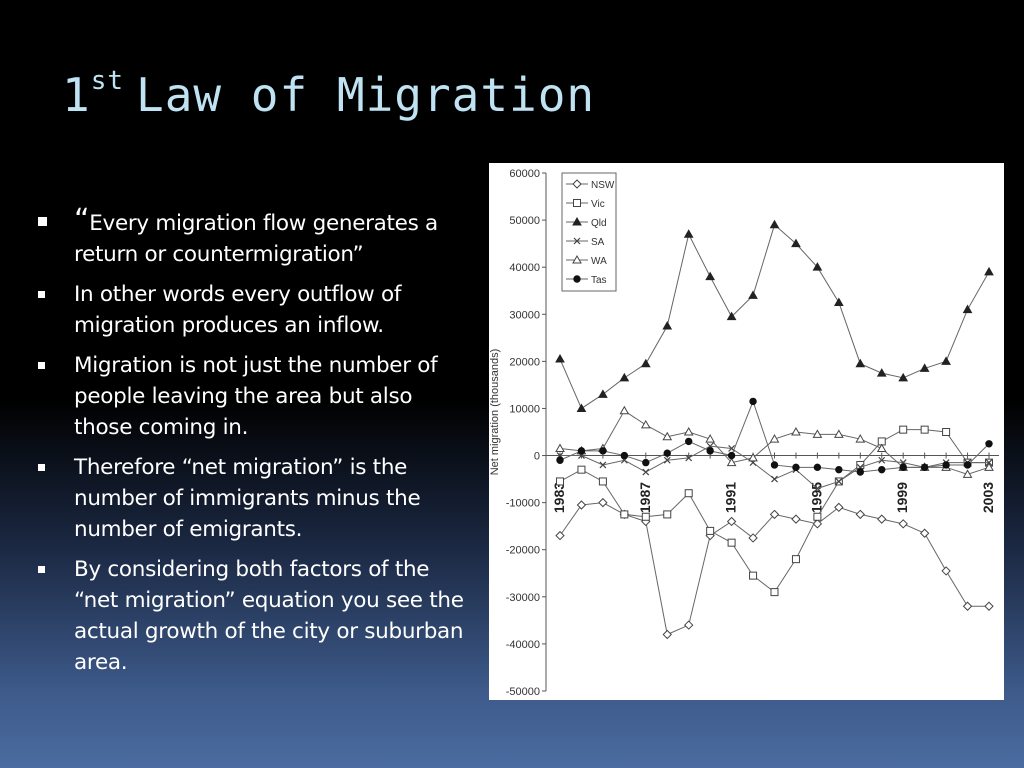 The image size is (1024, 768). What do you see at coordinates (537, 457) in the screenshot?
I see `y-tick-label: 0` at bounding box center [537, 457].